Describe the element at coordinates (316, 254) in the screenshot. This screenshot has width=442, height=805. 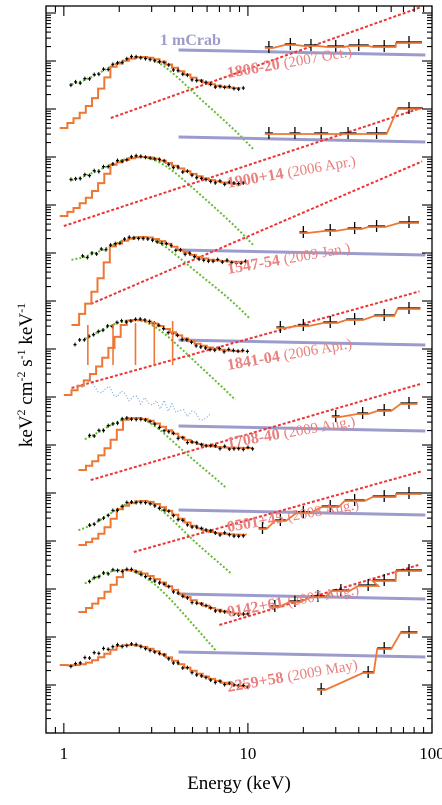
I see `source-date: (2009 Jan.)` at that location.